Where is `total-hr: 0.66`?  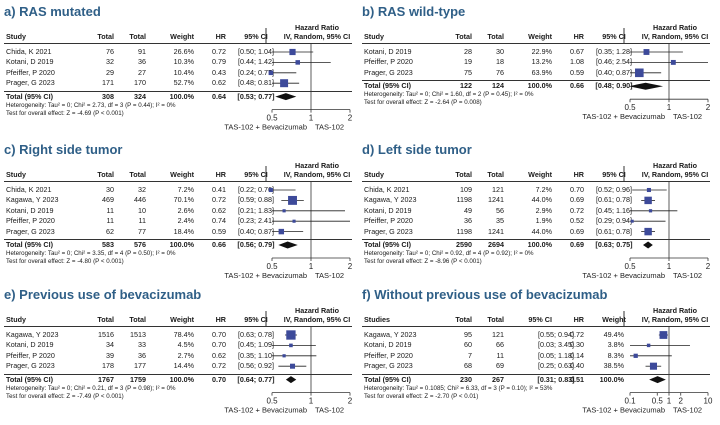
total-hr: 0.66 is located at coordinates (577, 86).